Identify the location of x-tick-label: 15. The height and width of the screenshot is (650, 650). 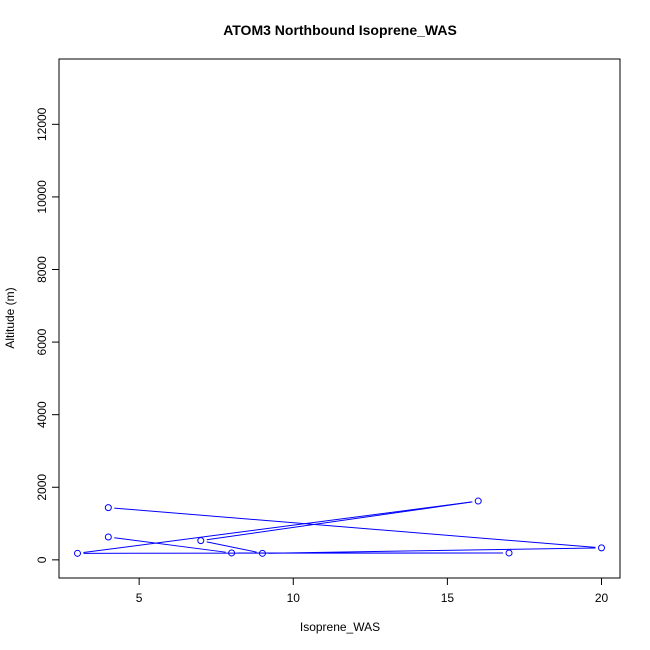
(448, 598).